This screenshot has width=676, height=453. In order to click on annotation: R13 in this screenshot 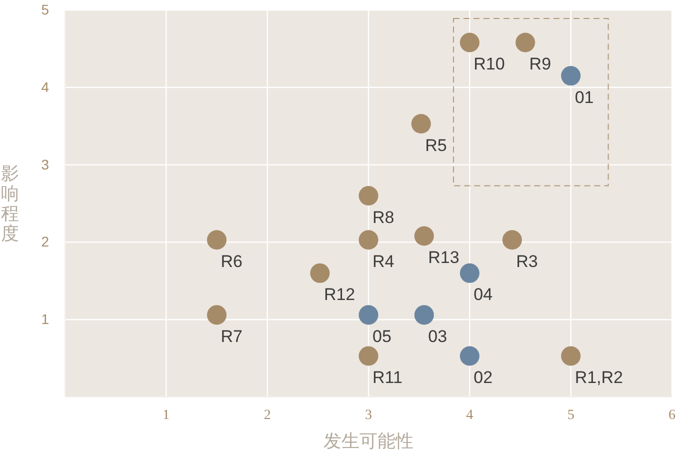, I will do `click(444, 258)`.